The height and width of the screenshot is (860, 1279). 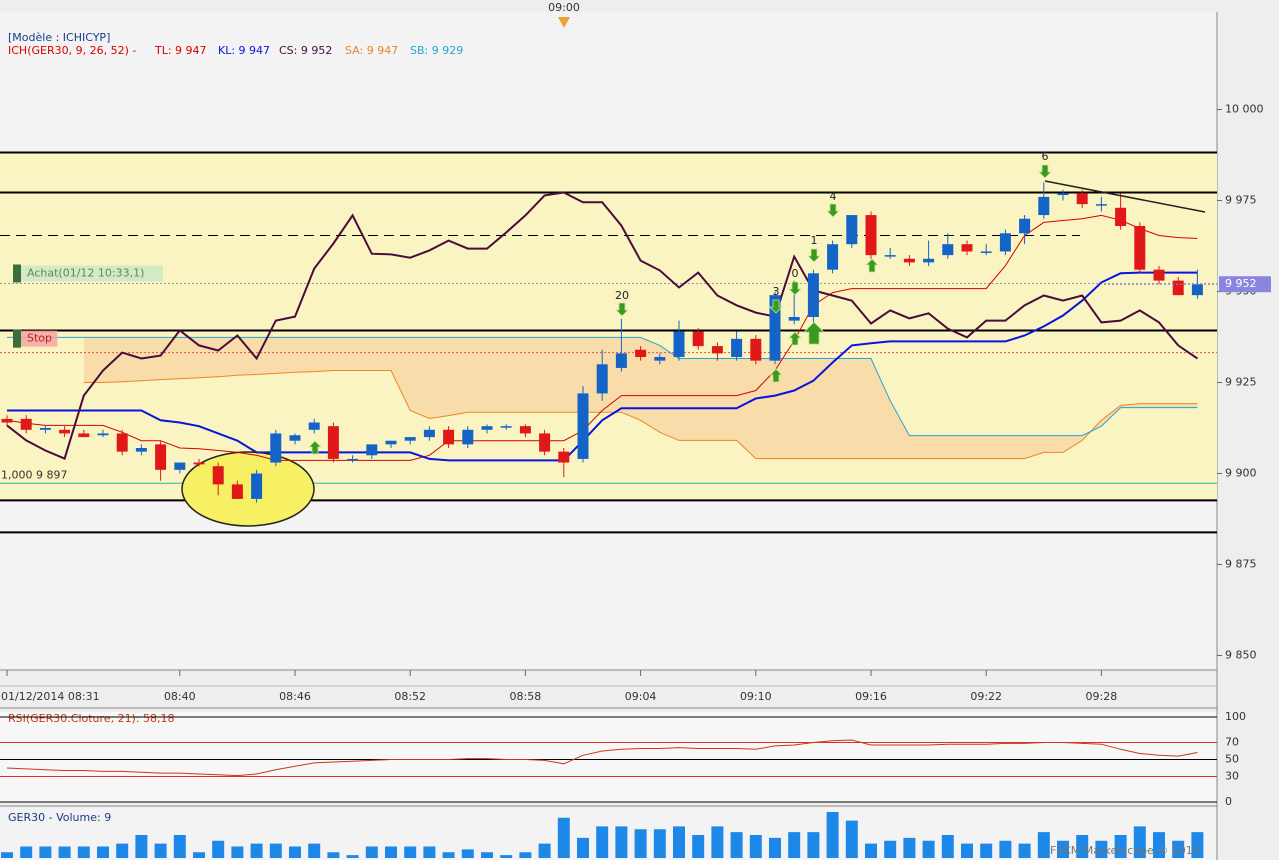 What do you see at coordinates (17, 338) in the screenshot?
I see `level-label-marker` at bounding box center [17, 338].